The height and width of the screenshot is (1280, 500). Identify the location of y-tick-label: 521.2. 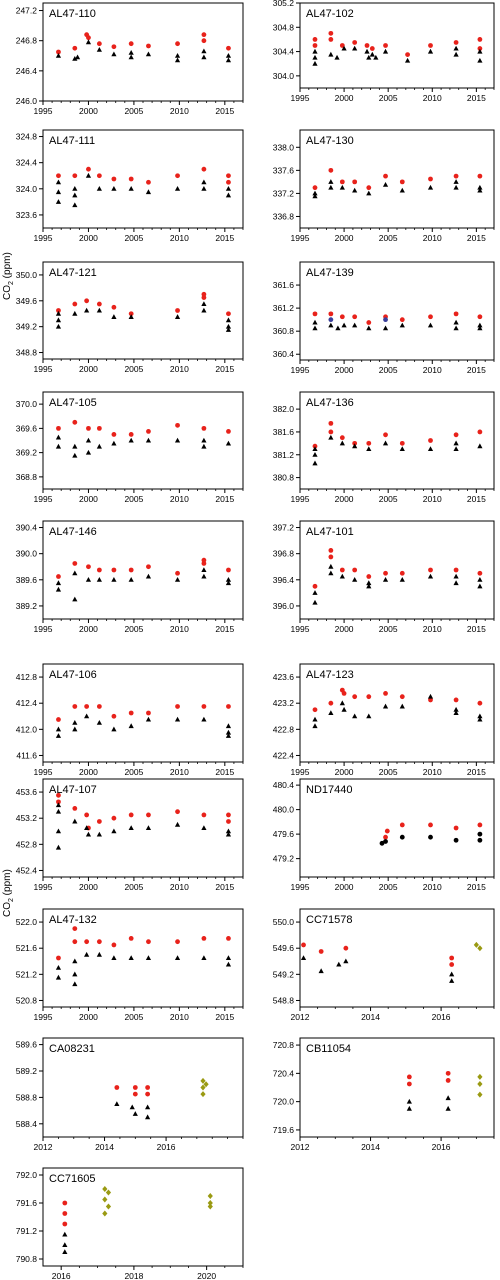
(27, 974).